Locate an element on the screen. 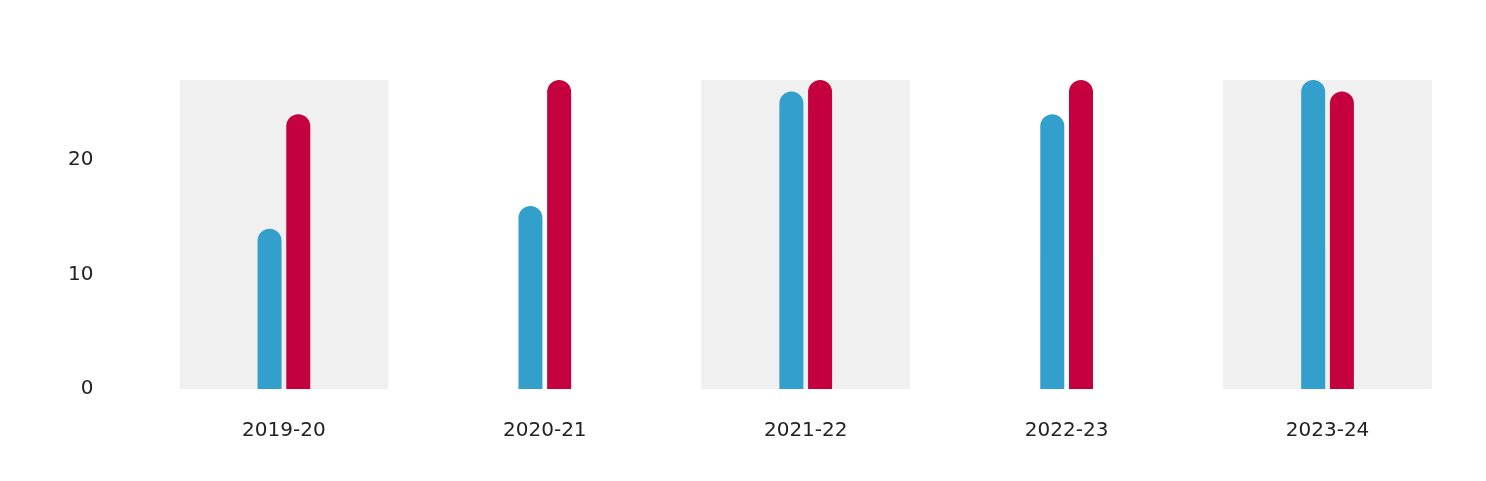 Image resolution: width=1486 pixels, height=481 pixels. y-tick-label: 10 is located at coordinates (81, 272).